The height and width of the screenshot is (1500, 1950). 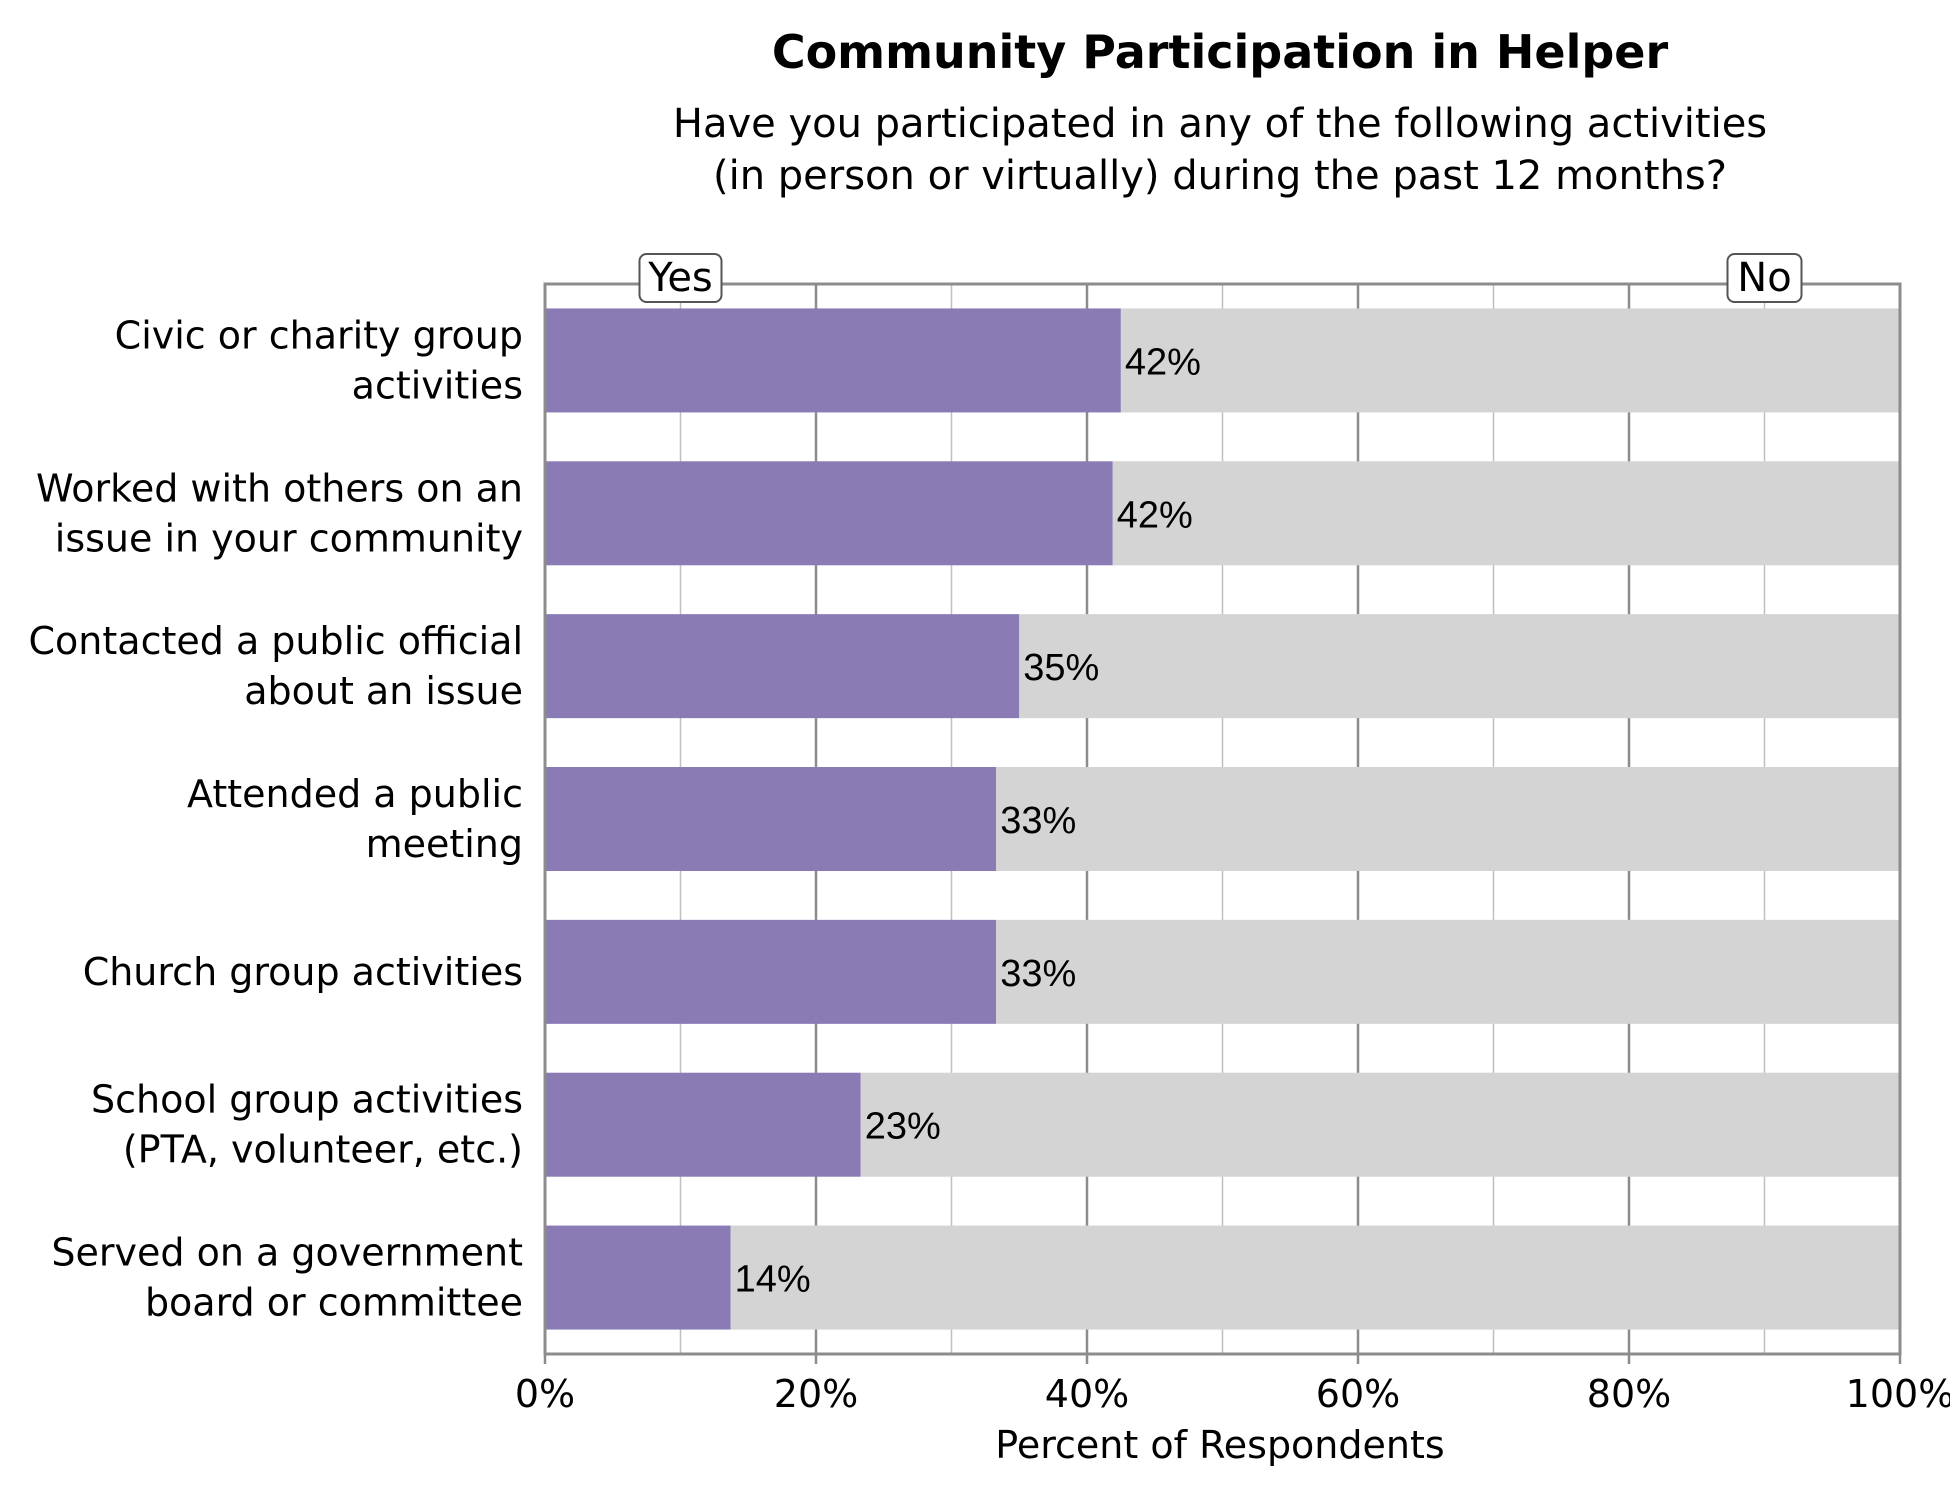 I want to click on category-label: Contacted a public official, so click(x=276, y=641).